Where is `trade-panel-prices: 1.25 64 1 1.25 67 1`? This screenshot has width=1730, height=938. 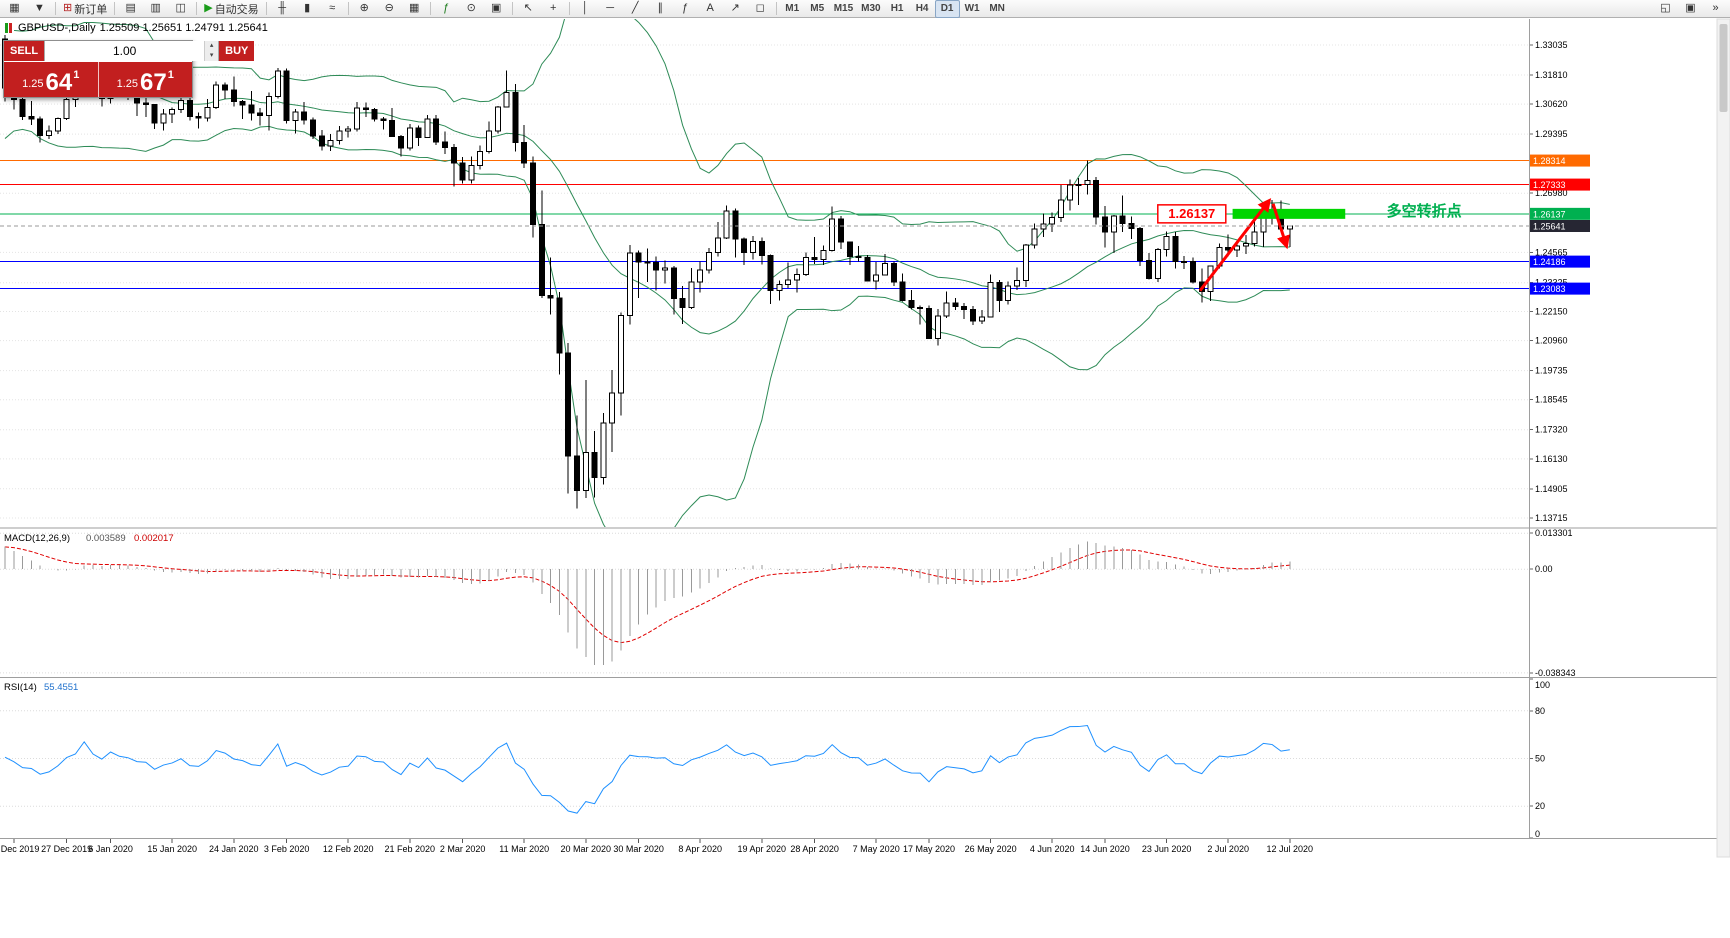 trade-panel-prices: 1.25 64 1 1.25 67 1 is located at coordinates (98, 79).